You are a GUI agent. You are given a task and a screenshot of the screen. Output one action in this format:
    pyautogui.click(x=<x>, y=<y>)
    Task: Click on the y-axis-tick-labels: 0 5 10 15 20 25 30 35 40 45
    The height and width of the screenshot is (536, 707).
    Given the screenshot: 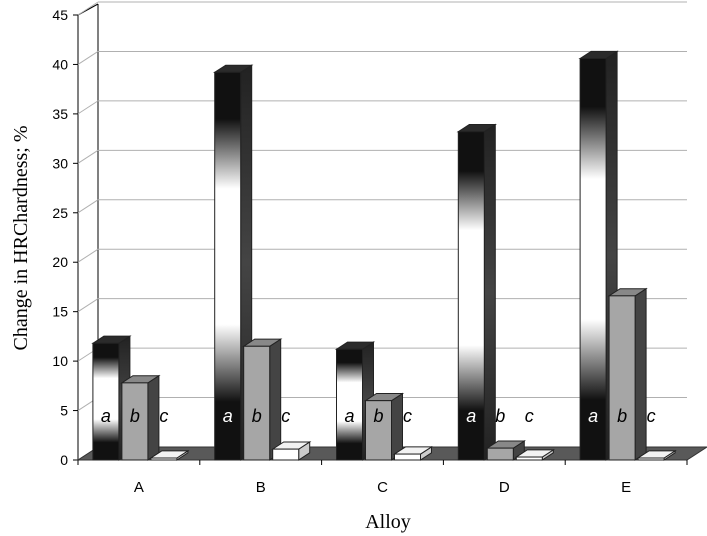 What is the action you would take?
    pyautogui.click(x=60, y=237)
    